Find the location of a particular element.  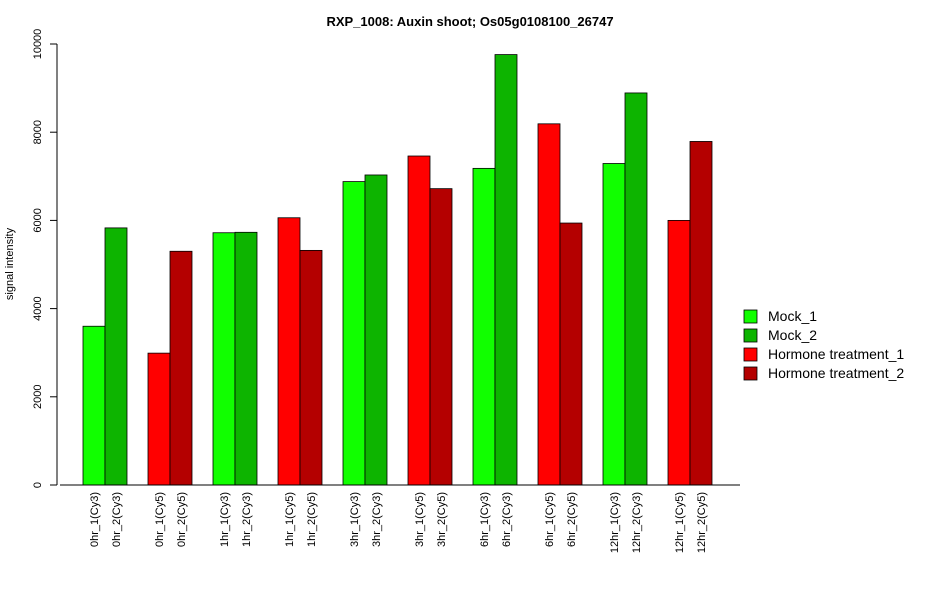

y-tick-label: 4000 is located at coordinates (38, 308).